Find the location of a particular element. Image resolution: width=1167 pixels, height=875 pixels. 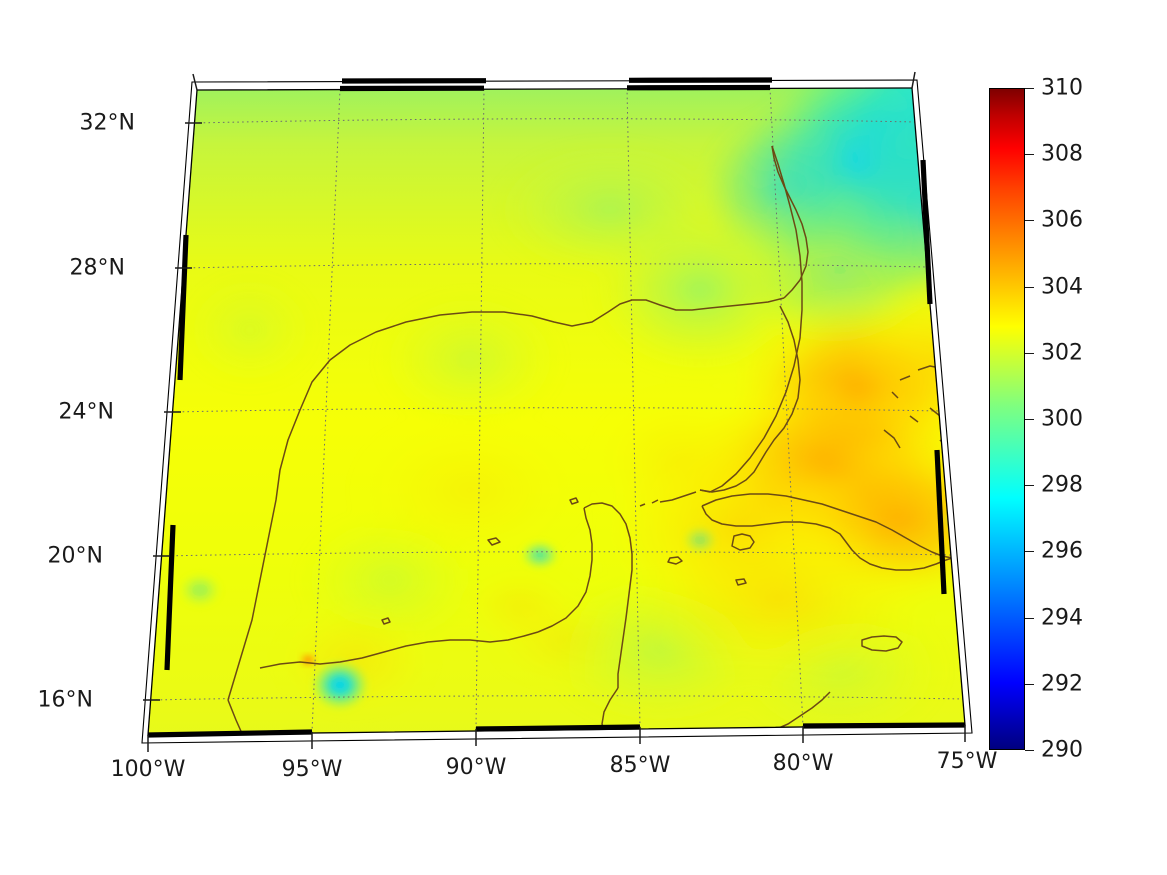

colorbar-label-308: 308 is located at coordinates (1062, 154).